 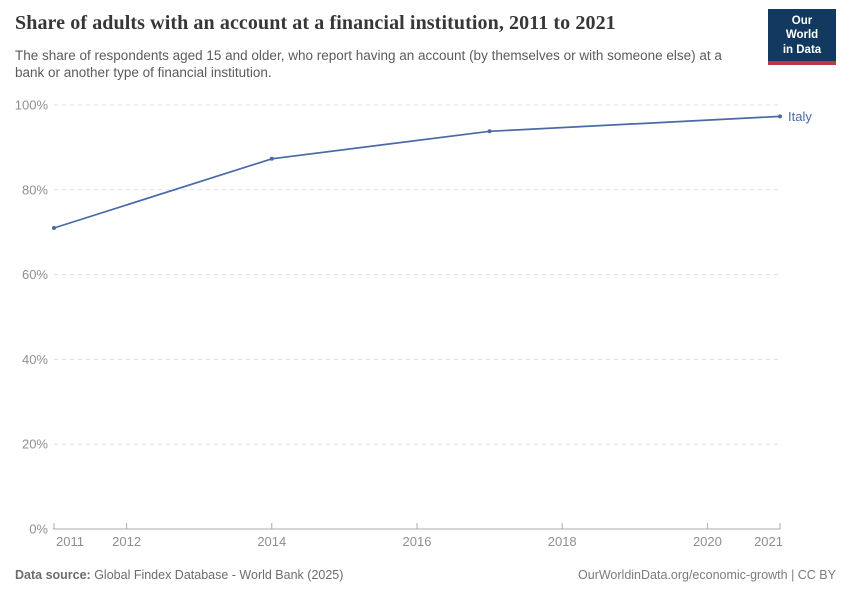 What do you see at coordinates (271, 541) in the screenshot?
I see `x-axis-tick-label: 2014` at bounding box center [271, 541].